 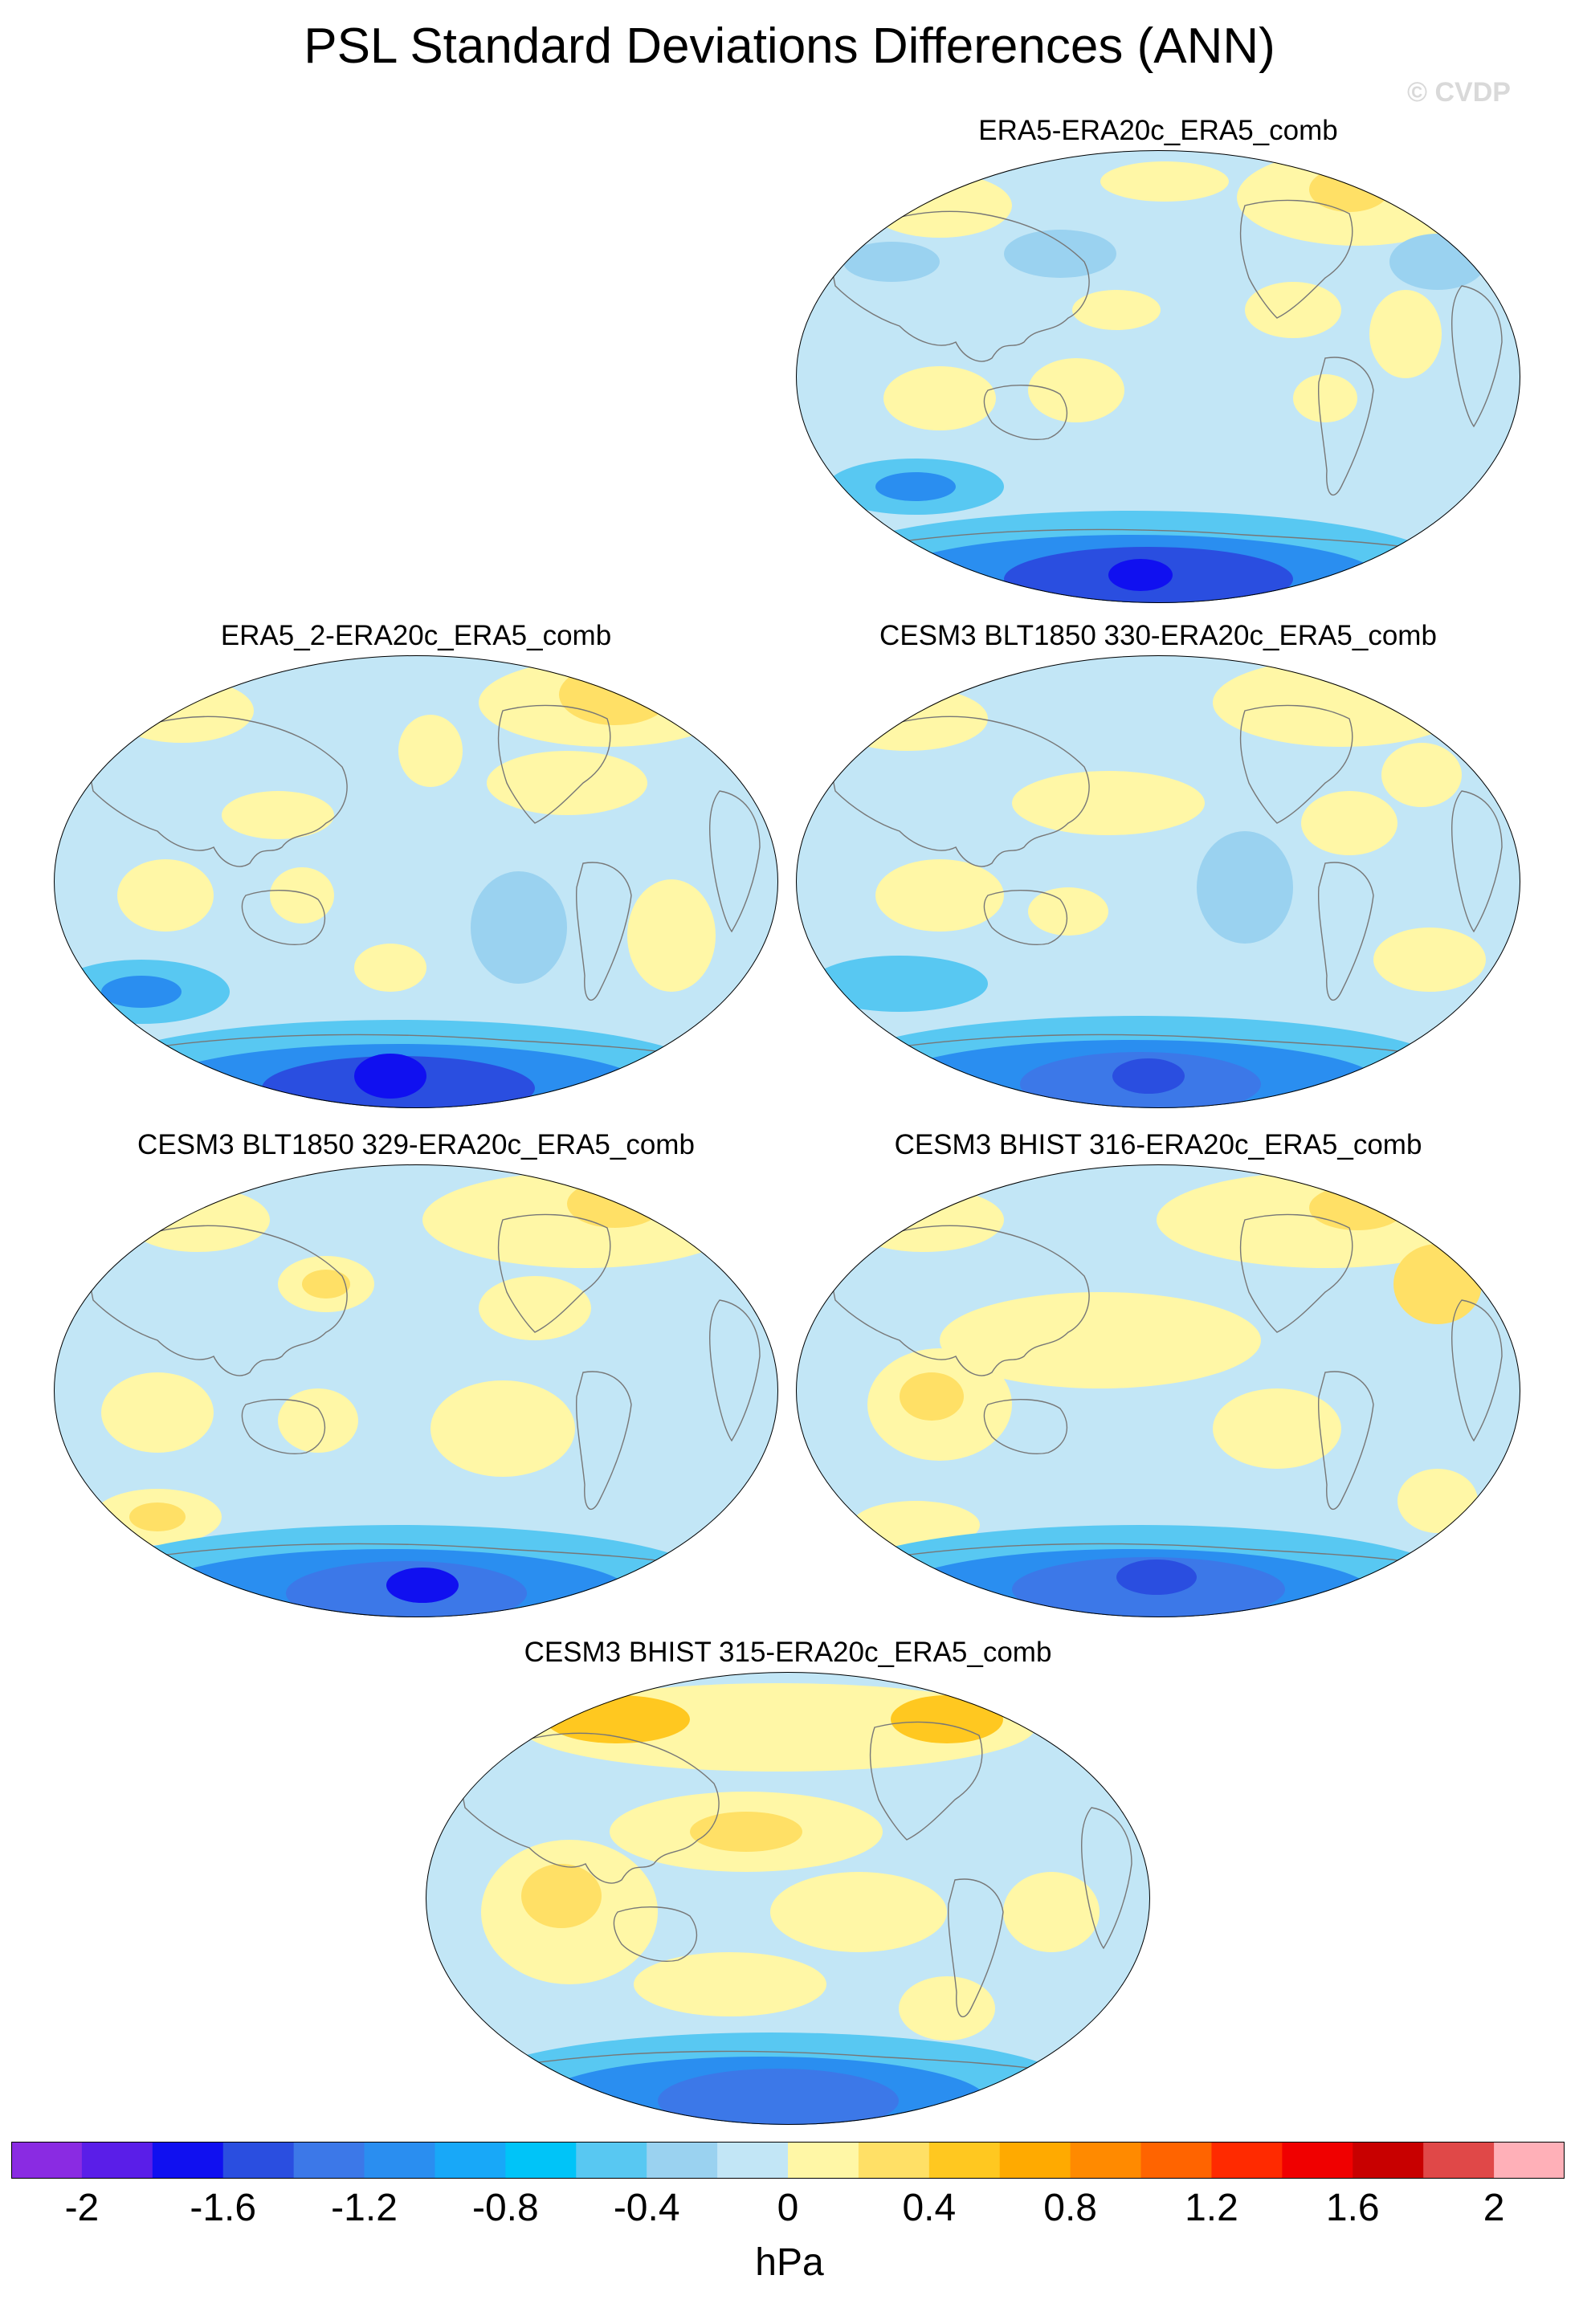 What do you see at coordinates (1352, 2208) in the screenshot?
I see `colorbar-tick-label: 1.6` at bounding box center [1352, 2208].